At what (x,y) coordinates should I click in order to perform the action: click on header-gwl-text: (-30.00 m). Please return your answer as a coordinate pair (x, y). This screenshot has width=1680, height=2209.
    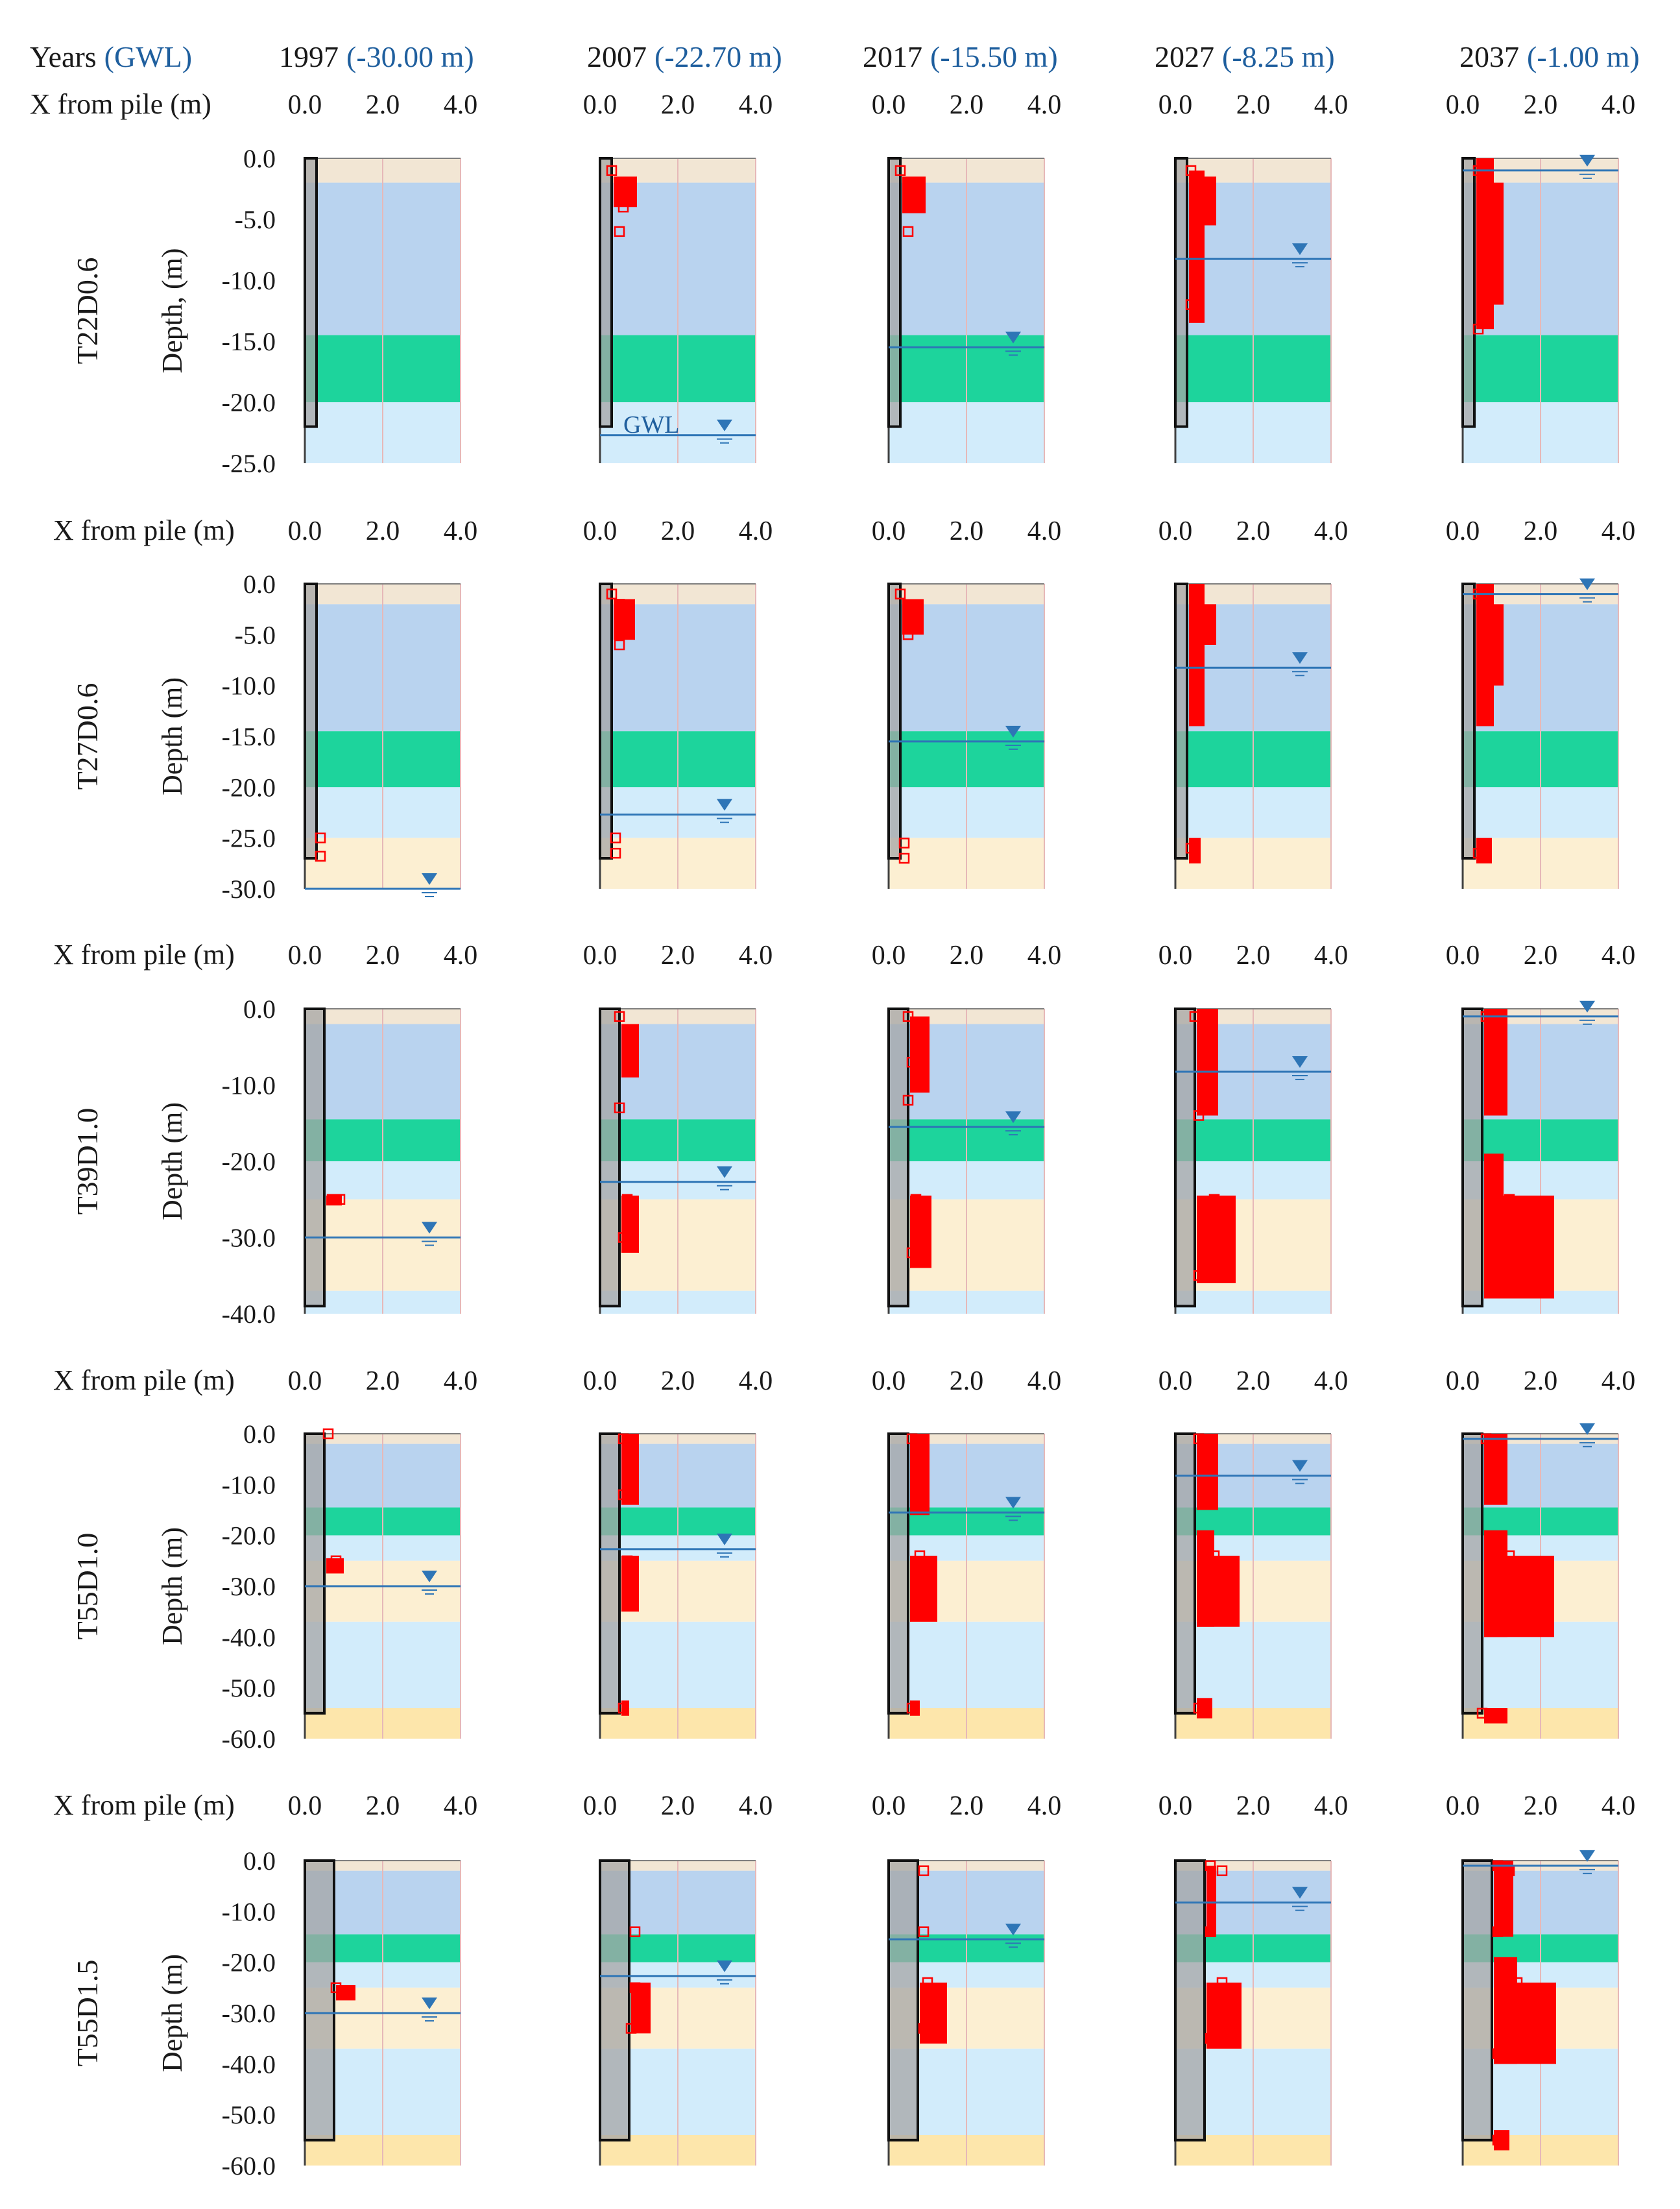
    Looking at the image, I should click on (410, 56).